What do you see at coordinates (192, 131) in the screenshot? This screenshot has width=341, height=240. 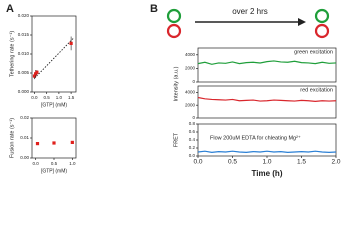 I see `y-tick-label: 0.6` at bounding box center [192, 131].